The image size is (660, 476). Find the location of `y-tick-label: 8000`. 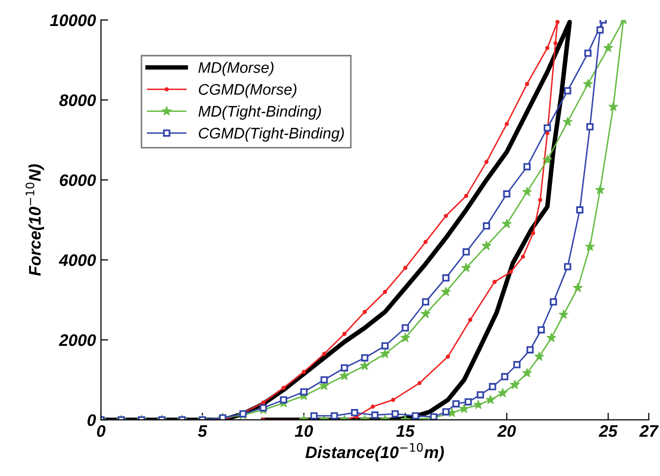

y-tick-label: 8000 is located at coordinates (77, 100).